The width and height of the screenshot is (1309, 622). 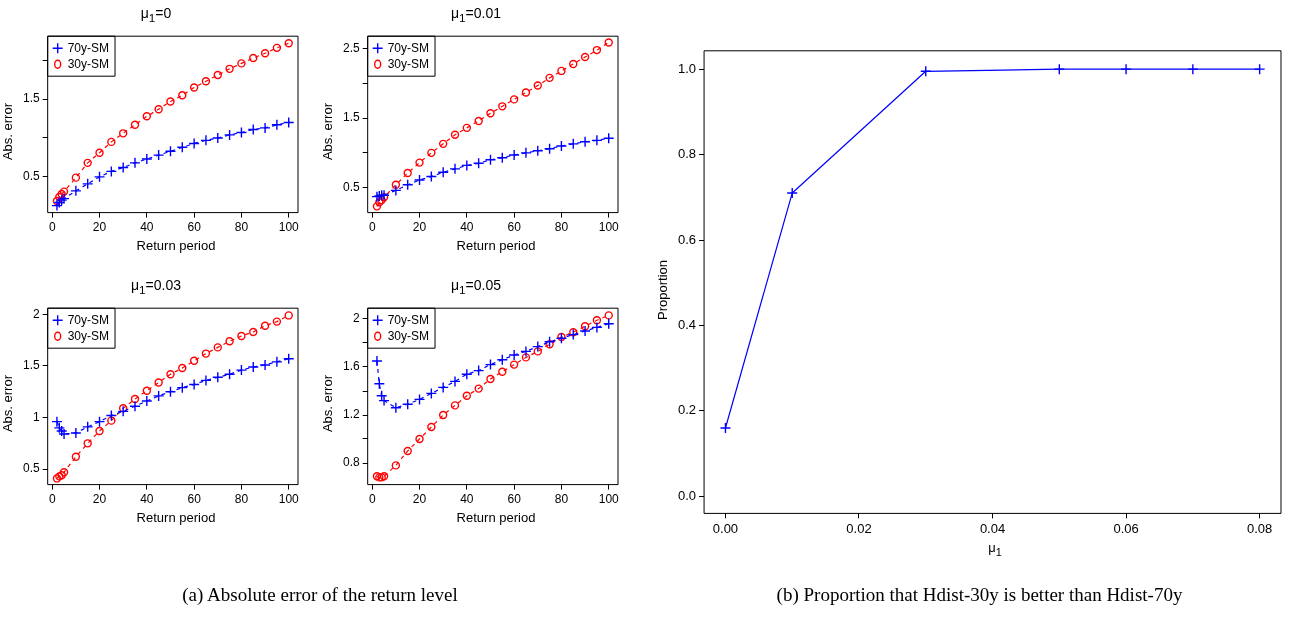 I want to click on y-tick-label: 0.4, so click(x=687, y=325).